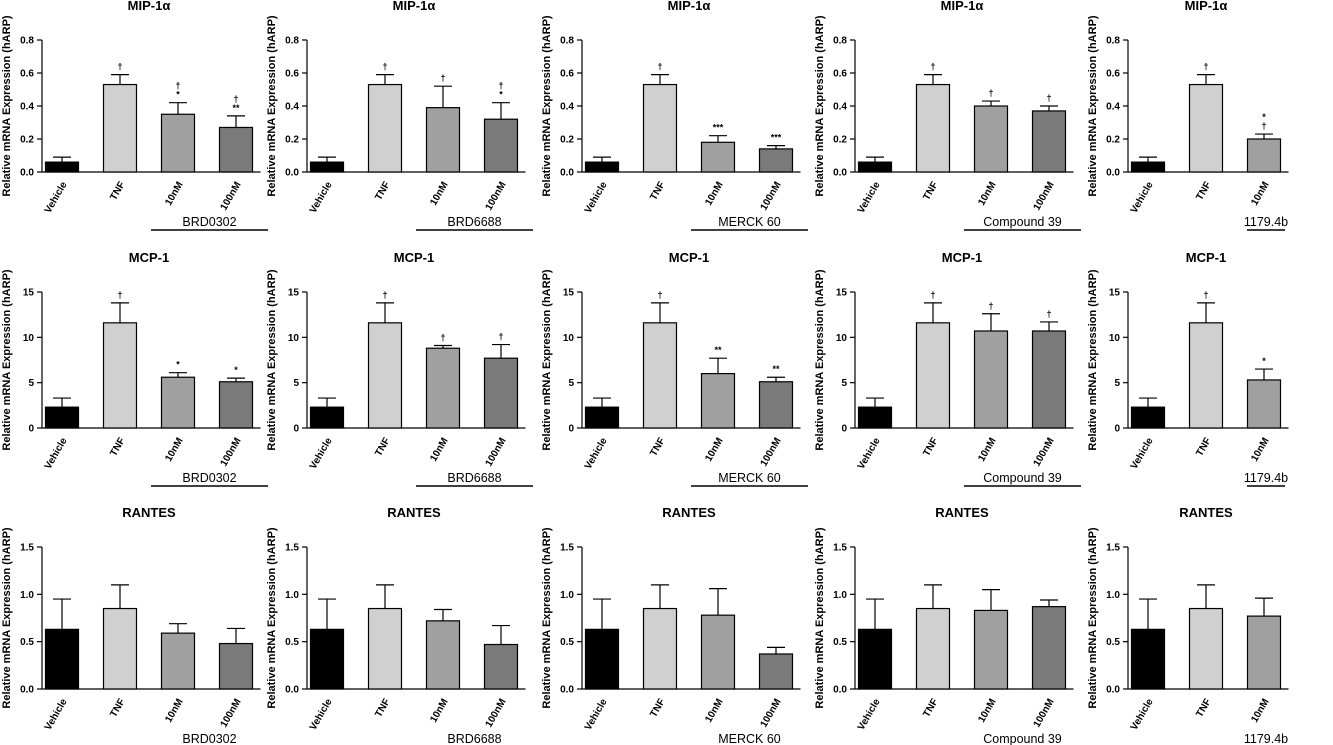 The width and height of the screenshot is (1333, 745). I want to click on group-label: Compound 39, so click(1022, 478).